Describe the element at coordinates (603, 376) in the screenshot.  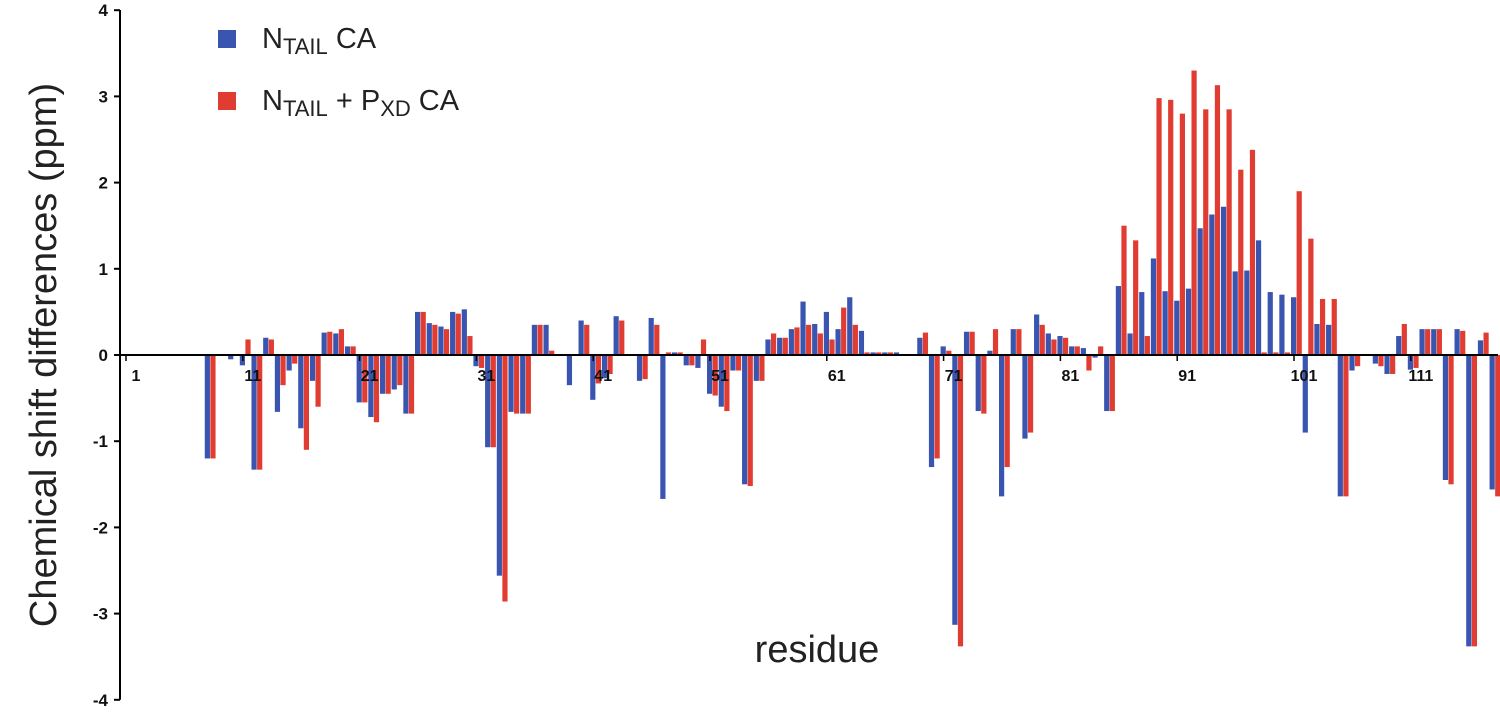
I see `x-tick-label: 41` at that location.